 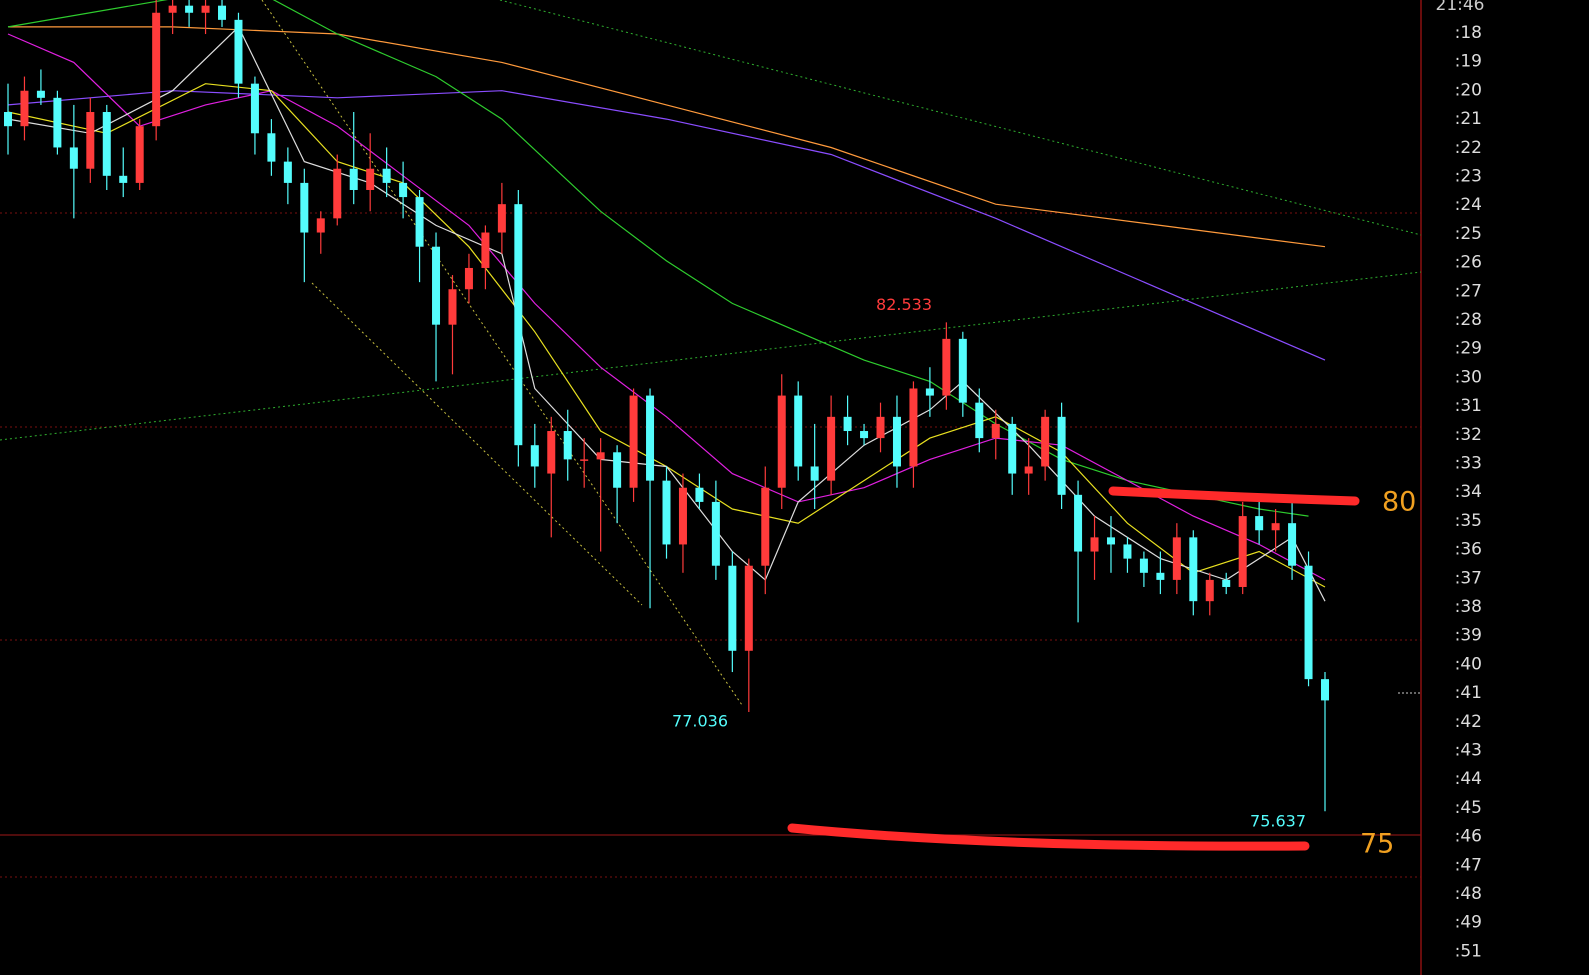 What do you see at coordinates (1468, 664) in the screenshot?
I see `time-label: :40` at bounding box center [1468, 664].